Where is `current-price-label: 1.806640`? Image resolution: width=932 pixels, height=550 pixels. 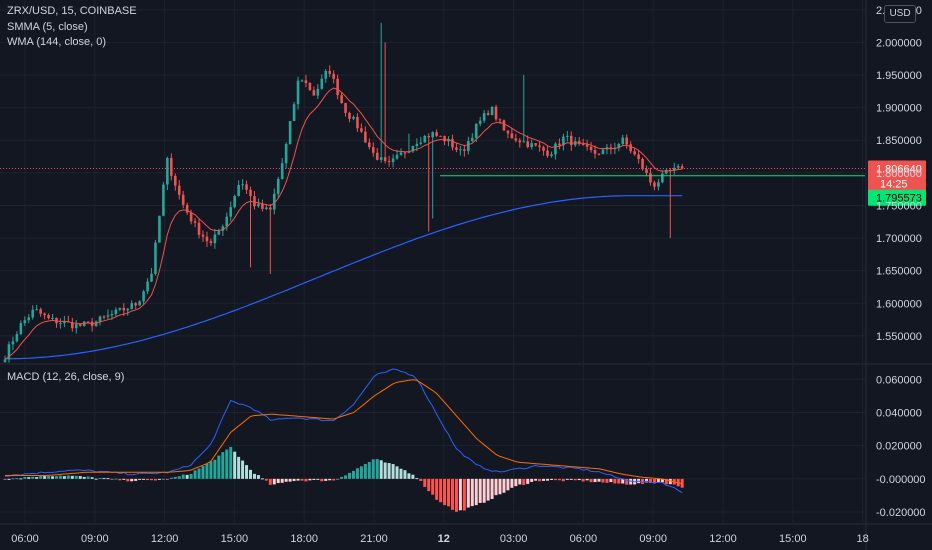 current-price-label: 1.806640 is located at coordinates (899, 170).